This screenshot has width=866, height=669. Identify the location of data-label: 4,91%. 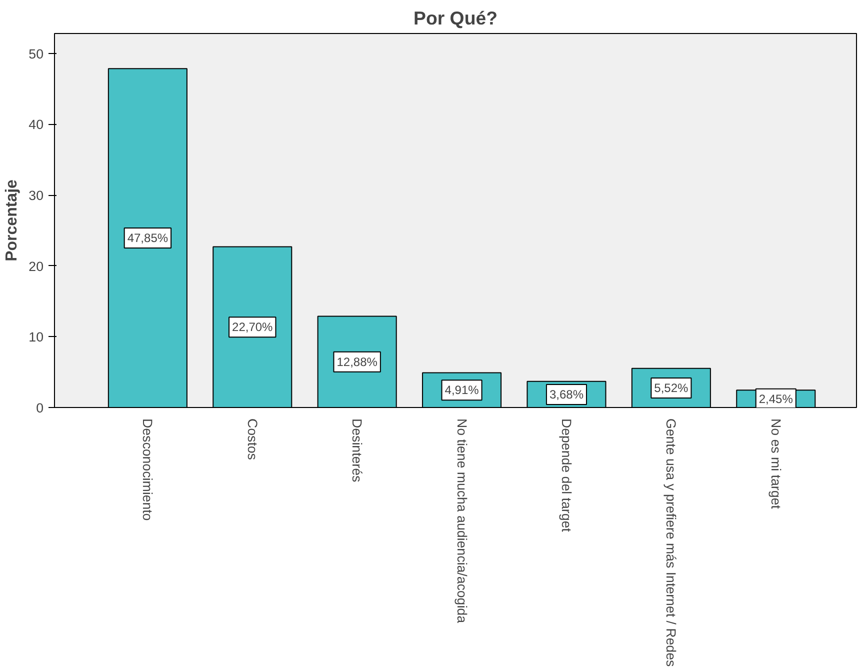
(462, 390).